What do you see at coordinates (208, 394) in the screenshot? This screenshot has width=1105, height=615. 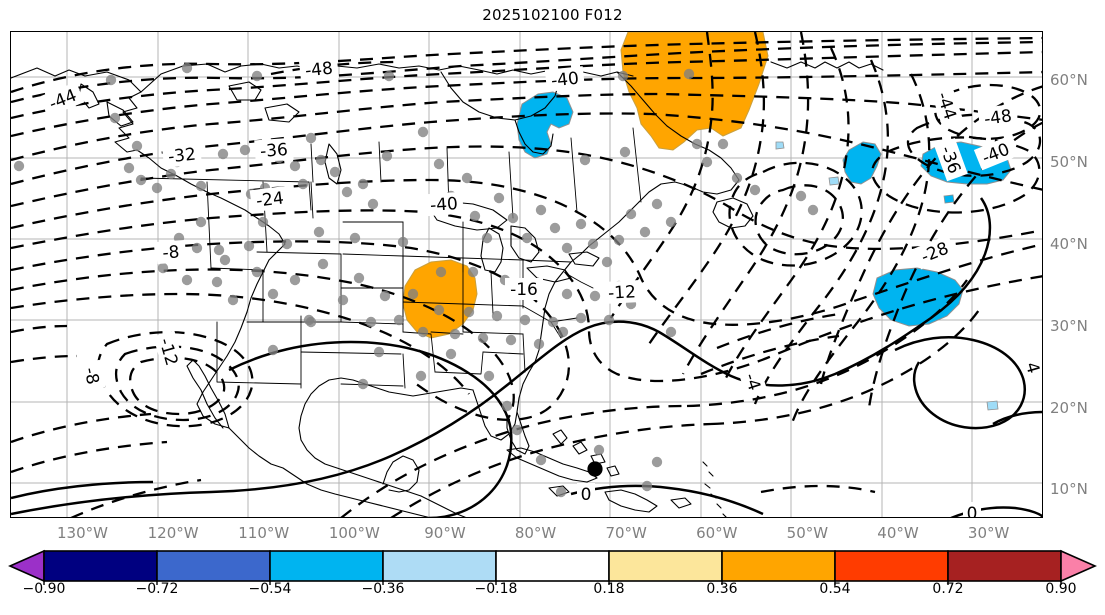 I see `coast-baja-california` at bounding box center [208, 394].